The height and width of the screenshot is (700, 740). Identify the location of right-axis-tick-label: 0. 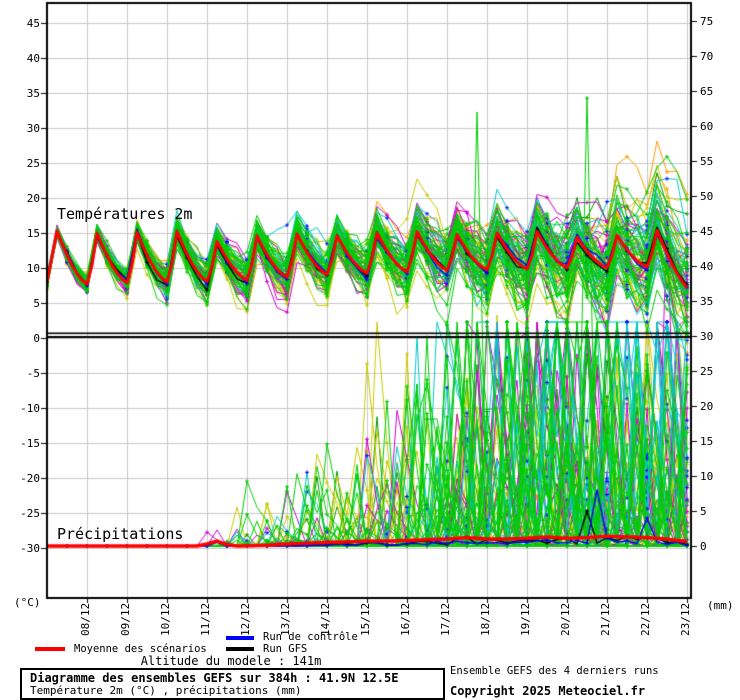
(703, 546).